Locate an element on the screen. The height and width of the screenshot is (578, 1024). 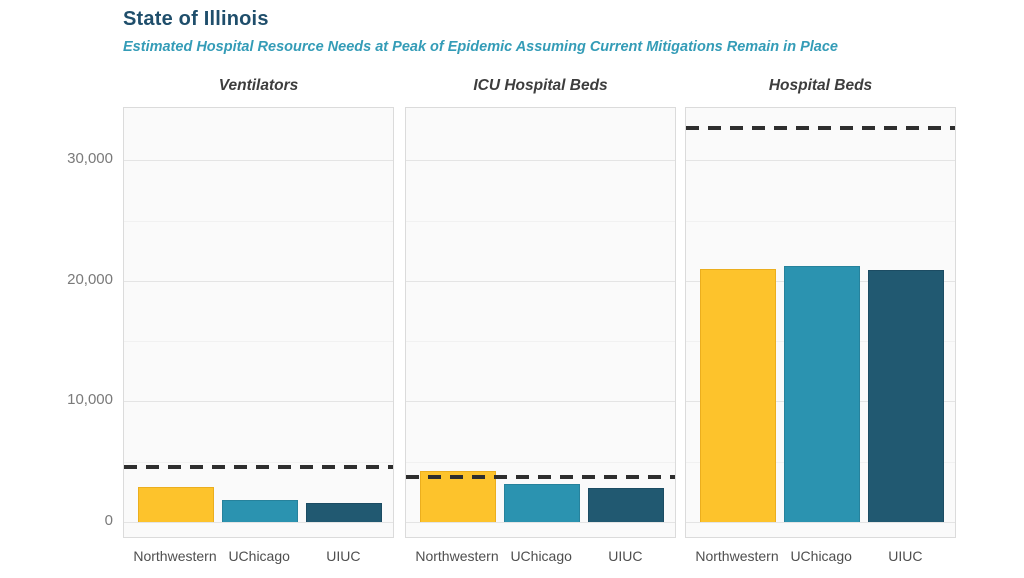
chart-title: State of Illinois is located at coordinates (196, 19).